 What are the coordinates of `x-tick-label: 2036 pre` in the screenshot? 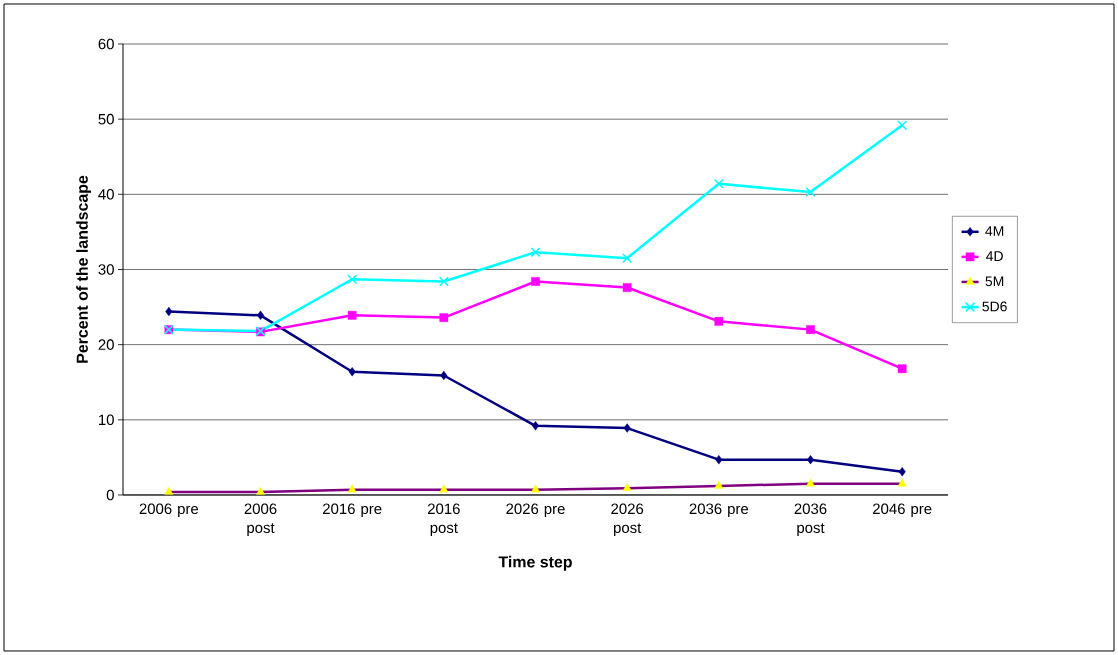 It's located at (719, 510).